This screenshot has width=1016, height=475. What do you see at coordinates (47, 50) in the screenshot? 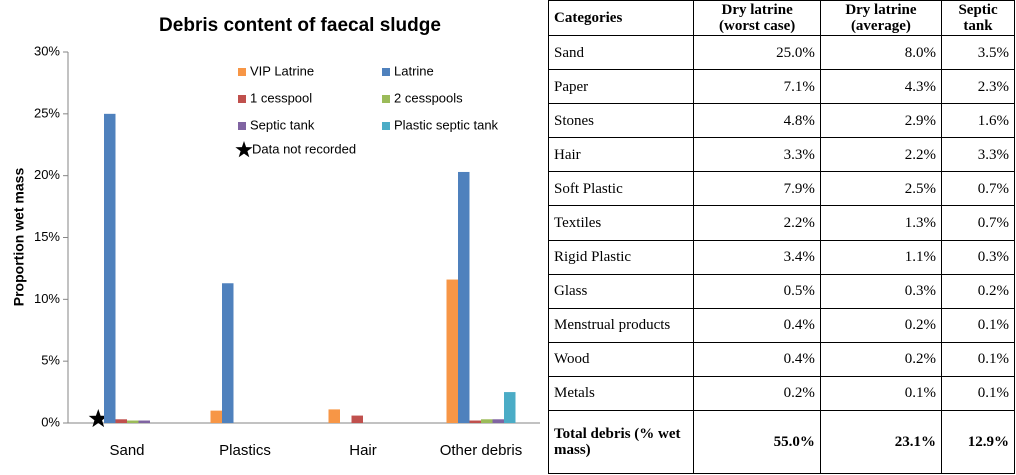
I see `y-tick-label: 30%` at bounding box center [47, 50].